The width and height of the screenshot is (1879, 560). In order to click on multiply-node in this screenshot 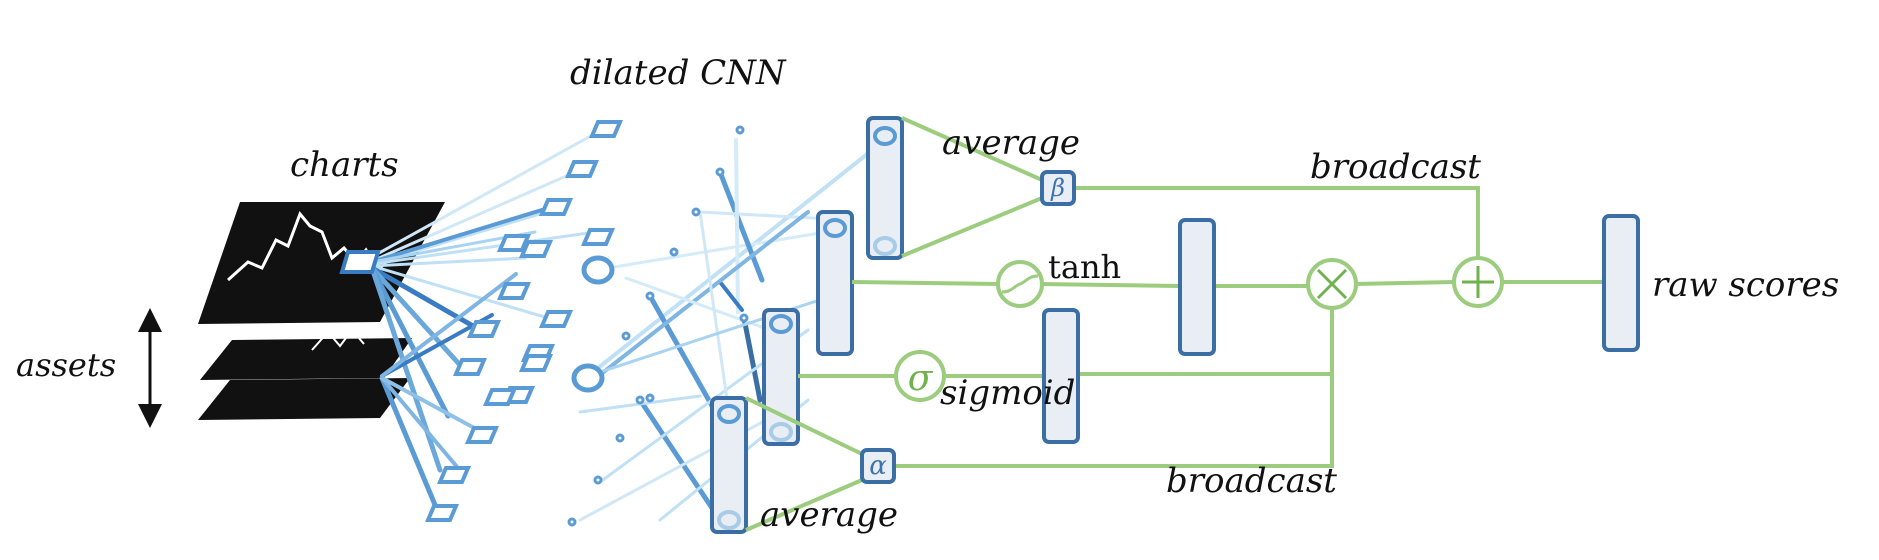, I will do `click(1332, 284)`.